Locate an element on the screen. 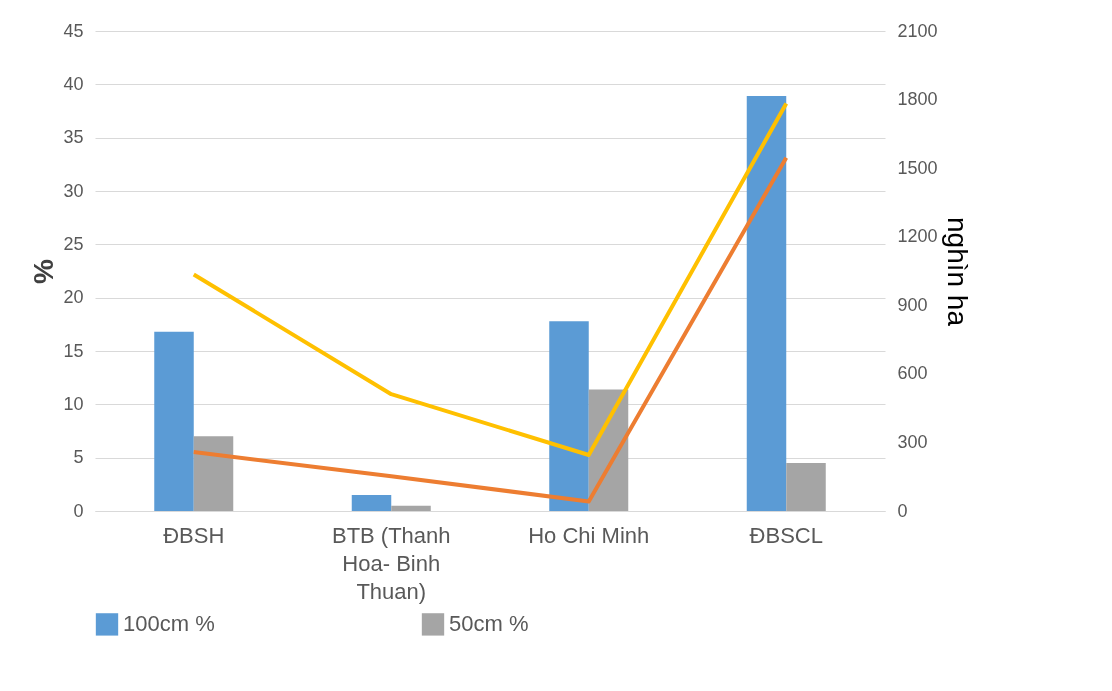 The width and height of the screenshot is (1112, 691). y-tick-label: 10 is located at coordinates (73, 403).